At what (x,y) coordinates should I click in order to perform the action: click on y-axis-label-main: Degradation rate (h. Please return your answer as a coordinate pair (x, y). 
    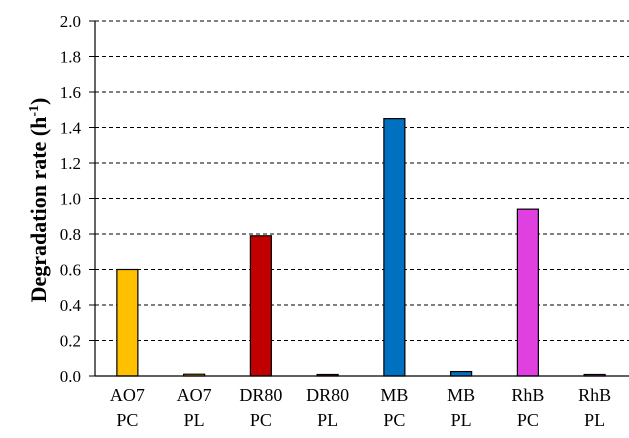
    Looking at the image, I should click on (38, 210).